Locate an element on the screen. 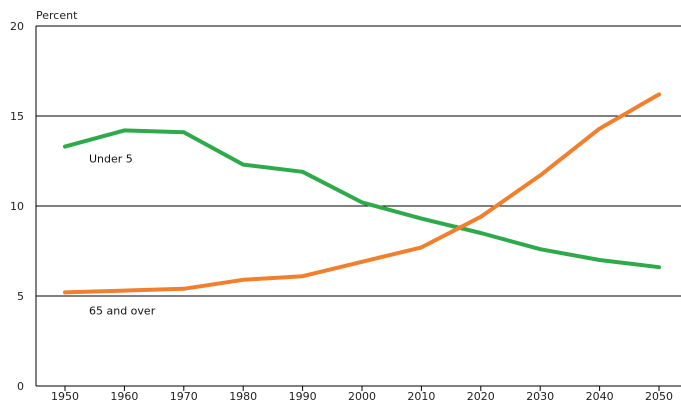 The width and height of the screenshot is (681, 404). x-tick-label: 2020 is located at coordinates (481, 396).